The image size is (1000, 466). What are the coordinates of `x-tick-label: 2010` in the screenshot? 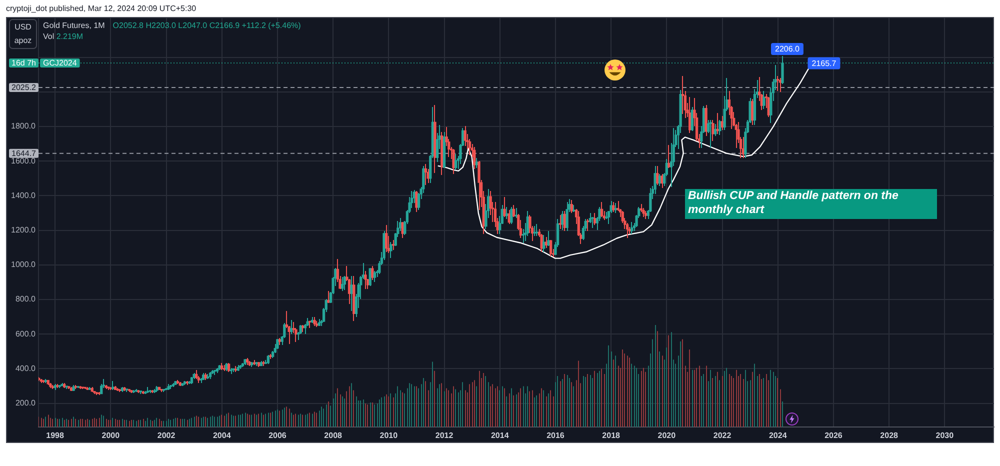 It's located at (389, 435).